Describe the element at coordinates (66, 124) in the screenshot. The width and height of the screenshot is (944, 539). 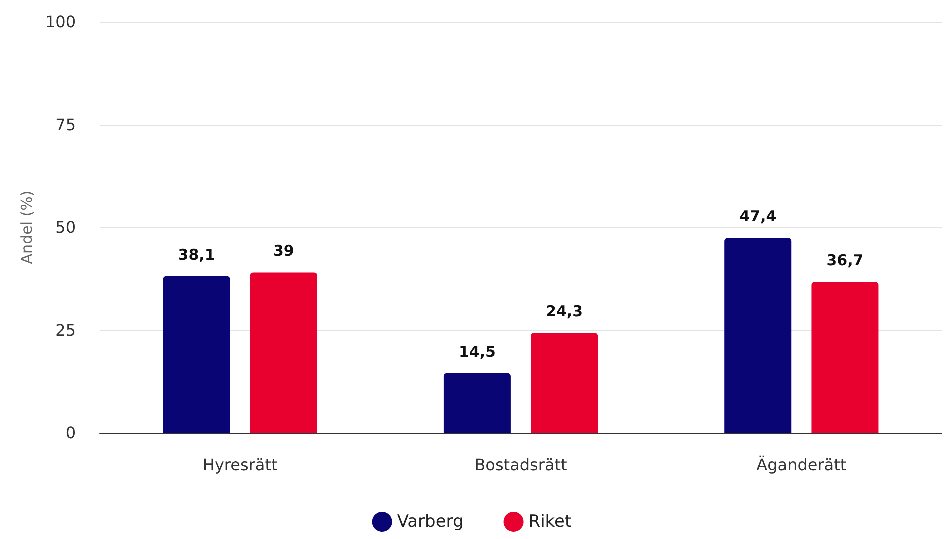
I see `y-tick-label: 75` at that location.